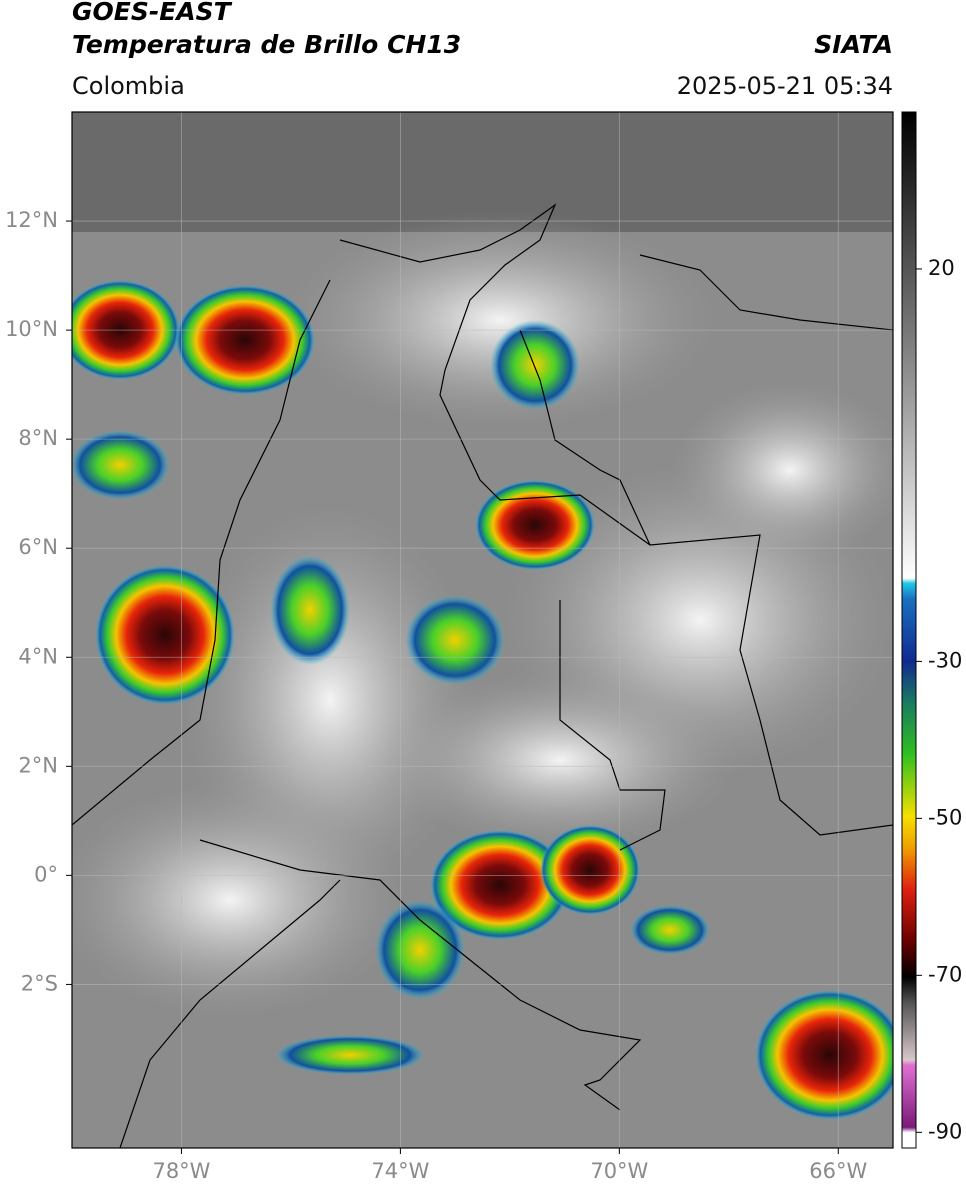 The width and height of the screenshot is (966, 1190). Describe the element at coordinates (46, 874) in the screenshot. I see `y-tick-label: 0°` at that location.